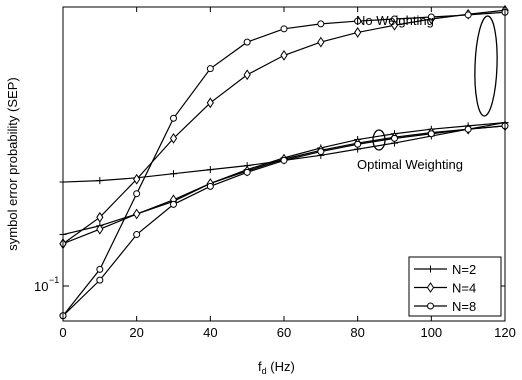  Describe the element at coordinates (41, 286) in the screenshot. I see `y-tick-label: 10` at that location.